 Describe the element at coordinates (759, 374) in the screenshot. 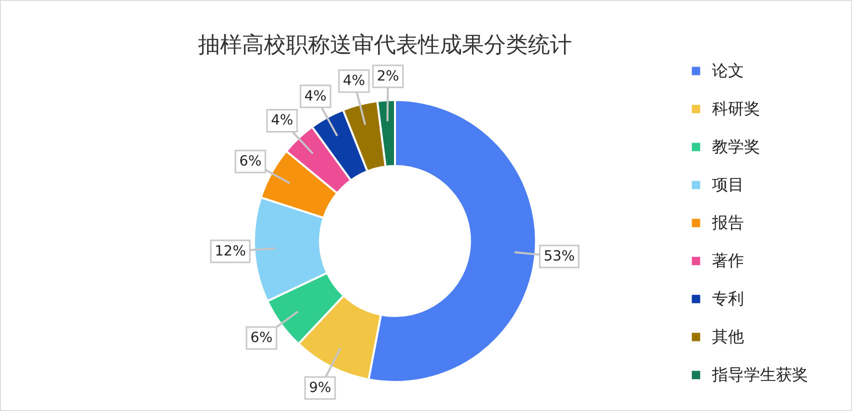

I see `legend-label: 指导学生获奖` at that location.